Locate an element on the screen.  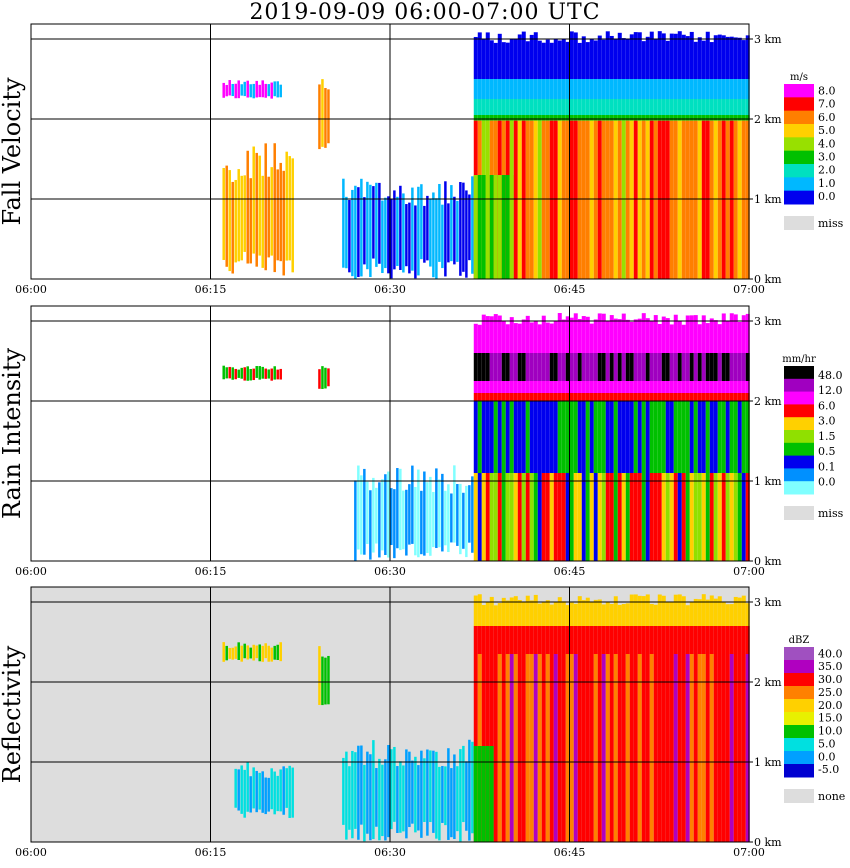
legend-label: 35.0 is located at coordinates (830, 666).